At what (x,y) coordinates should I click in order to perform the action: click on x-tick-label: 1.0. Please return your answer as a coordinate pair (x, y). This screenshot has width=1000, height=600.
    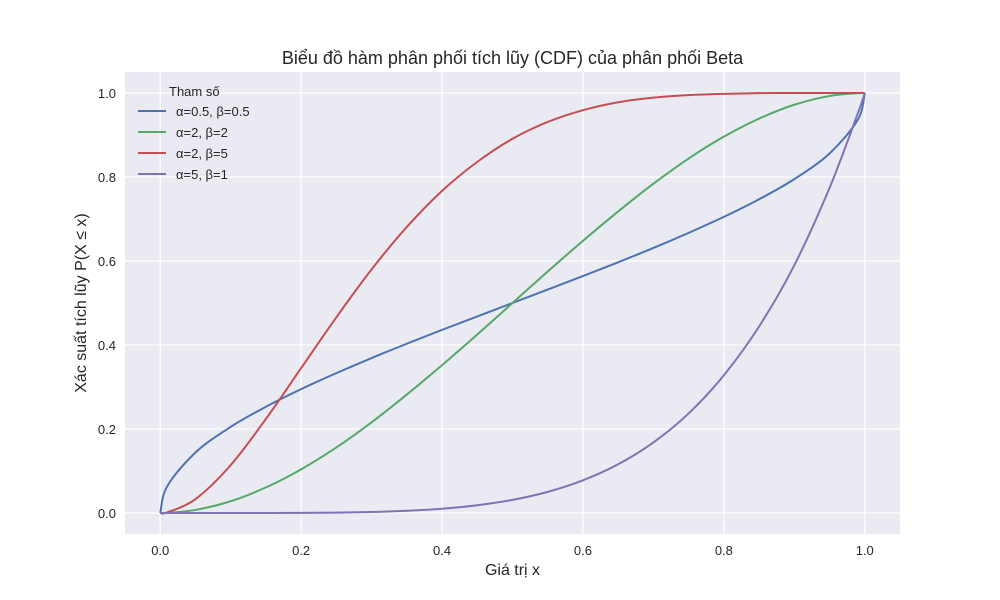
    Looking at the image, I should click on (865, 550).